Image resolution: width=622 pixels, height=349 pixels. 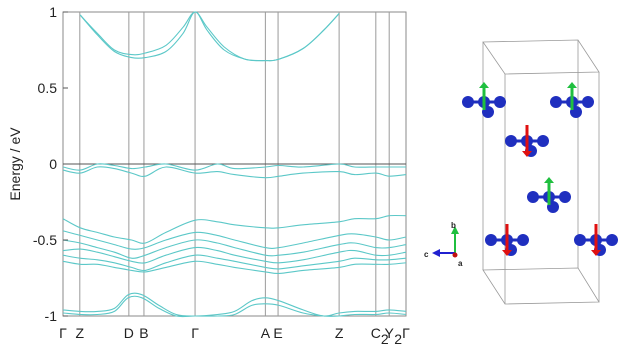 I want to click on k-point-label: D, so click(x=129, y=333).